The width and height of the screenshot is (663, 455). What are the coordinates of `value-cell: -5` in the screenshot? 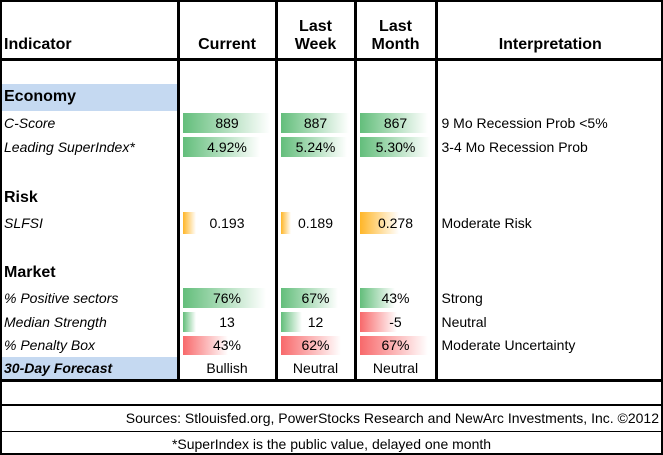 It's located at (396, 321).